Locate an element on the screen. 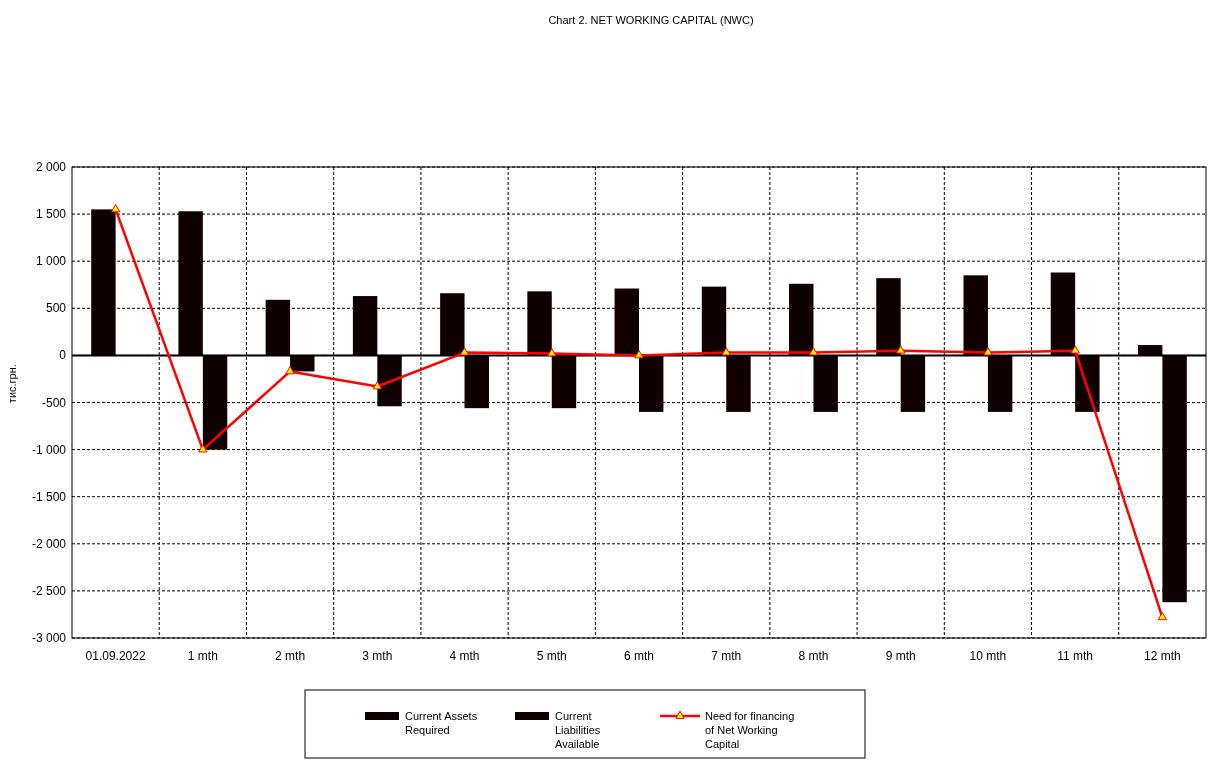  x-tick-label: 4 mth is located at coordinates (464, 656).